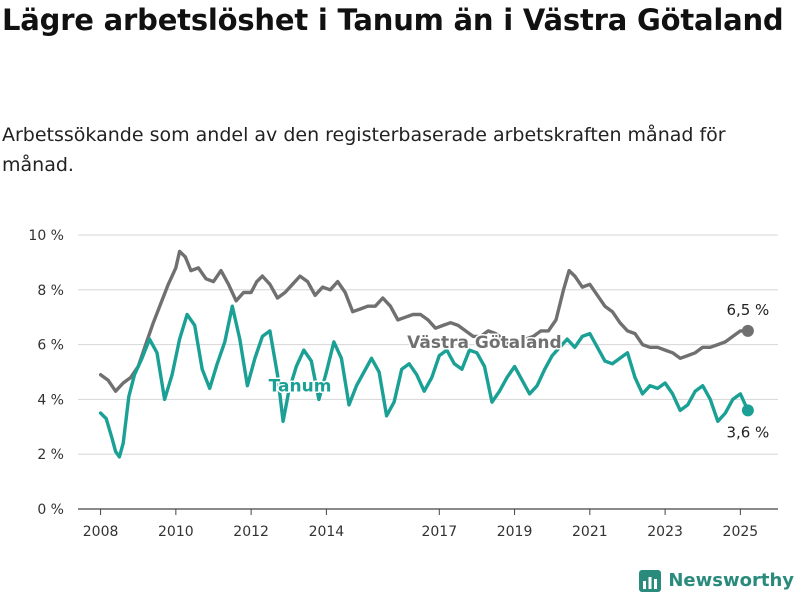 This screenshot has width=800, height=600. Describe the element at coordinates (747, 432) in the screenshot. I see `tanum-end-label: 3,6 %` at that location.